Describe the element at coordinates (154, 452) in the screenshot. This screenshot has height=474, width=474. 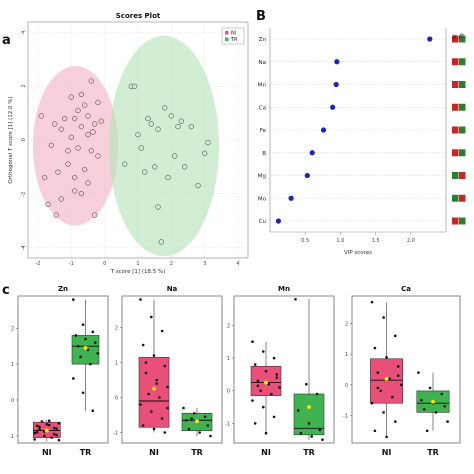
I see `group-label: NI` at that location.